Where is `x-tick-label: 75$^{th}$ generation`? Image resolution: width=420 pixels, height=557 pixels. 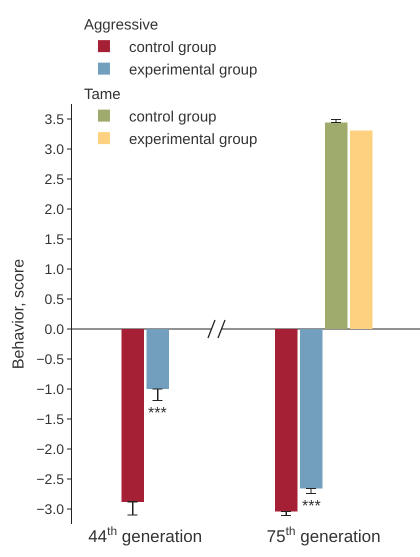
x-tick-label: 75$^{th}$ generation is located at coordinates (323, 535).